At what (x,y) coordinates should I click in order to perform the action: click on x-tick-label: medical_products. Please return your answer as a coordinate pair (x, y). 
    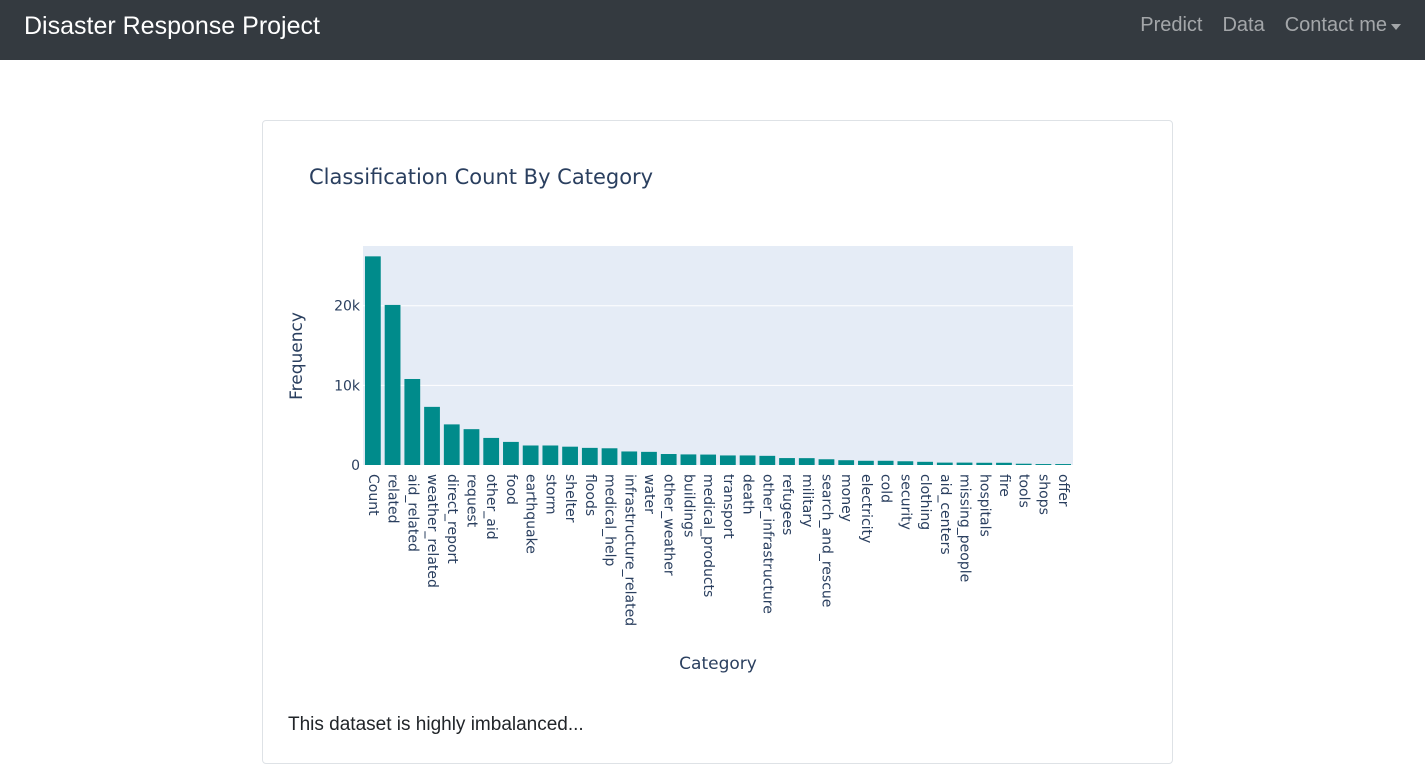
    Looking at the image, I should click on (708, 535).